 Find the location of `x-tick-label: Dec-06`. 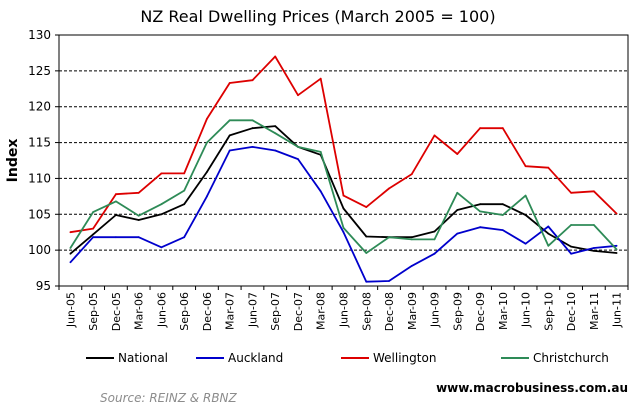

x-tick-label: Dec-06 is located at coordinates (207, 311).